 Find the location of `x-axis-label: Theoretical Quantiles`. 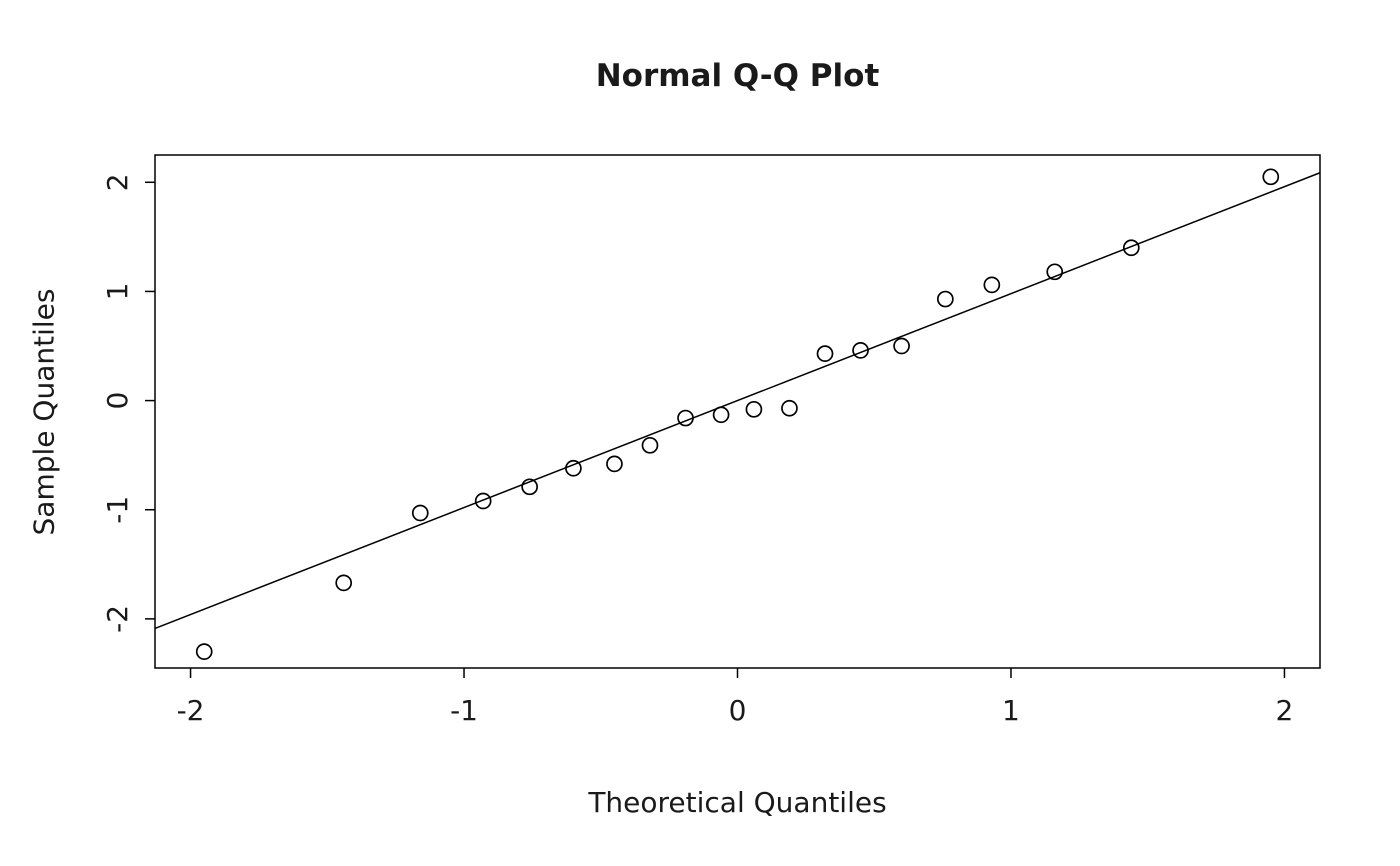

x-axis-label: Theoretical Quantiles is located at coordinates (737, 802).